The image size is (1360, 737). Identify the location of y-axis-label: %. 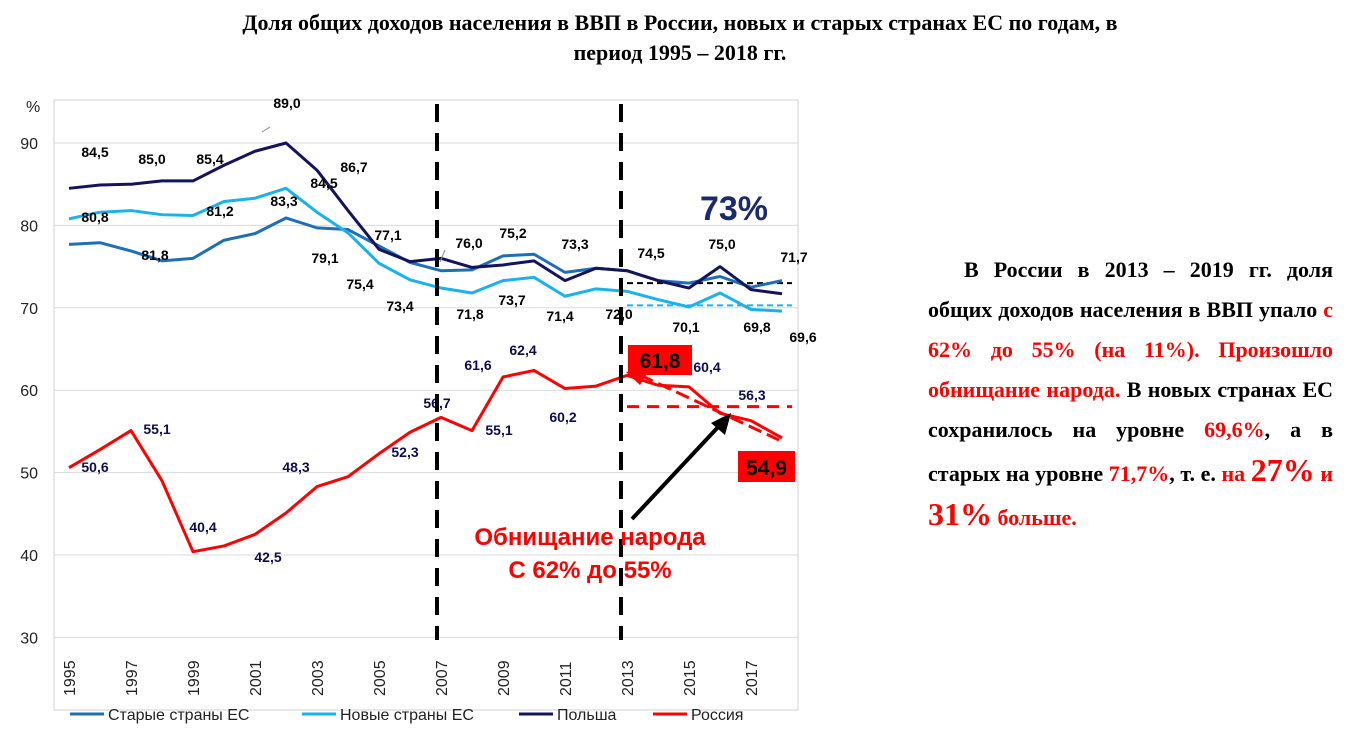
(33, 107).